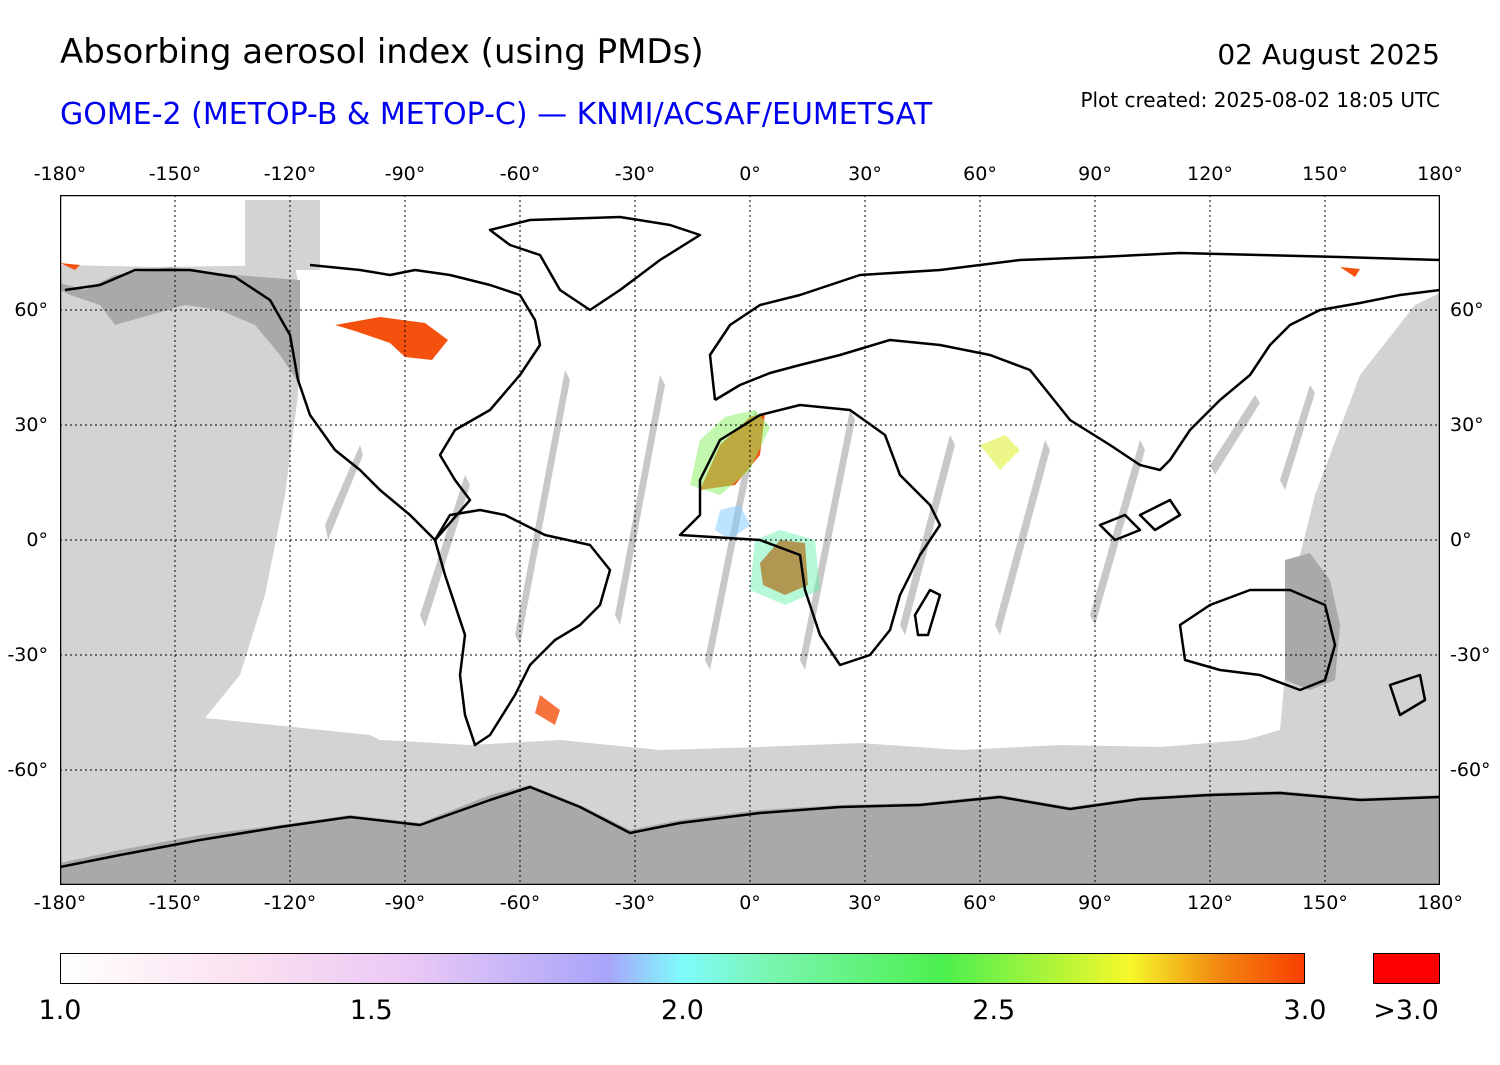  What do you see at coordinates (750, 903) in the screenshot?
I see `lon-tick-bottom: 0°` at bounding box center [750, 903].